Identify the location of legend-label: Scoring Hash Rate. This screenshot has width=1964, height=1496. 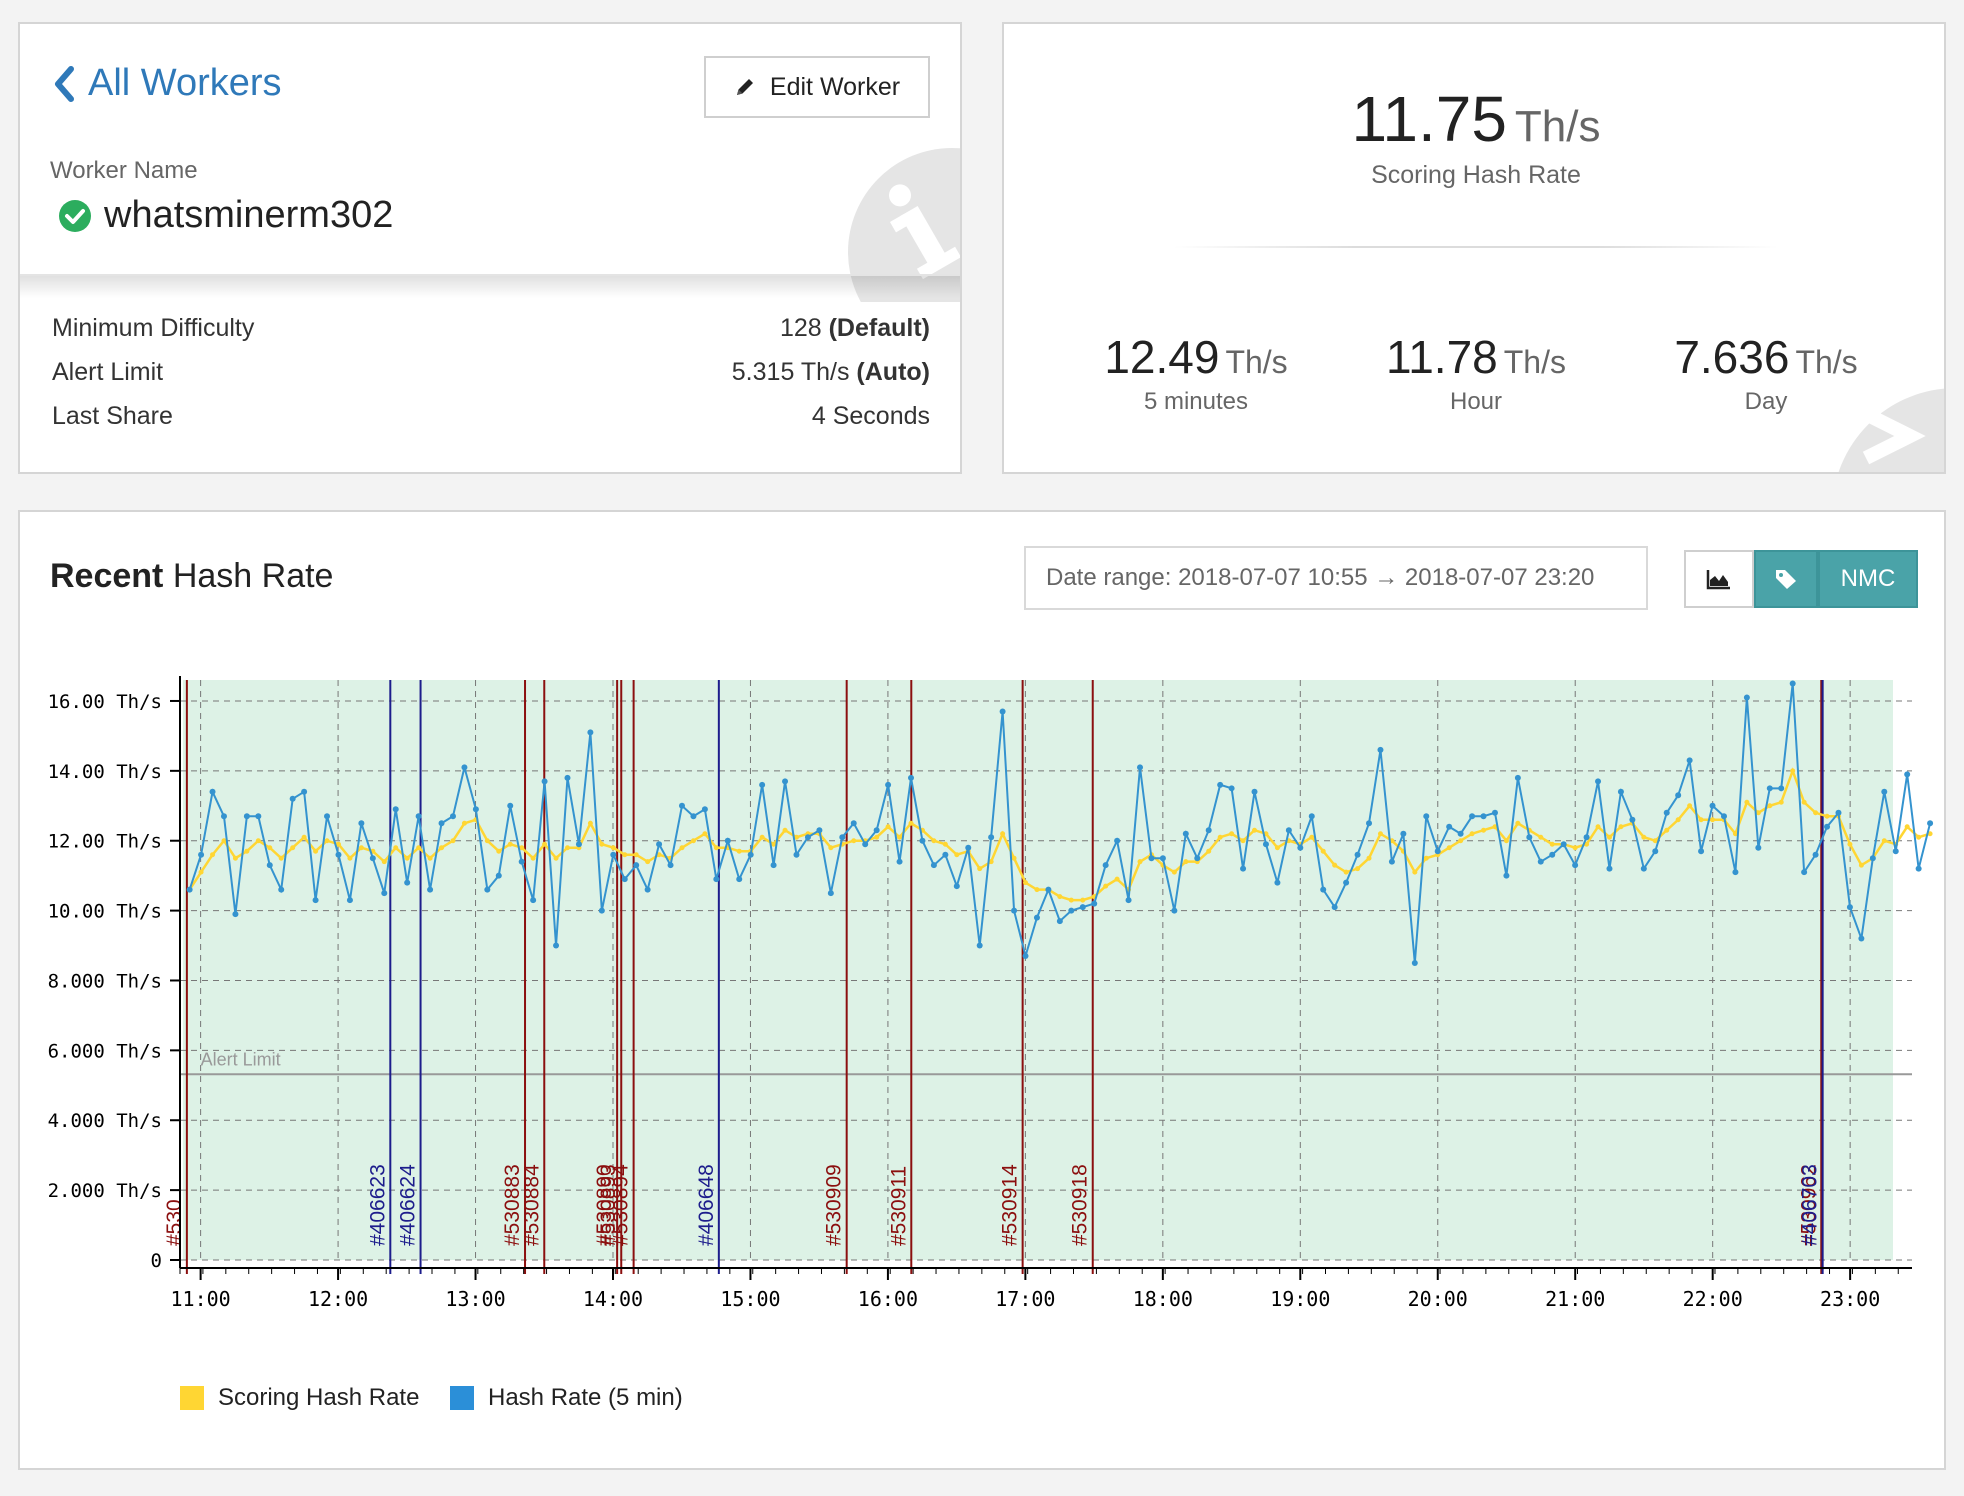
(319, 1397).